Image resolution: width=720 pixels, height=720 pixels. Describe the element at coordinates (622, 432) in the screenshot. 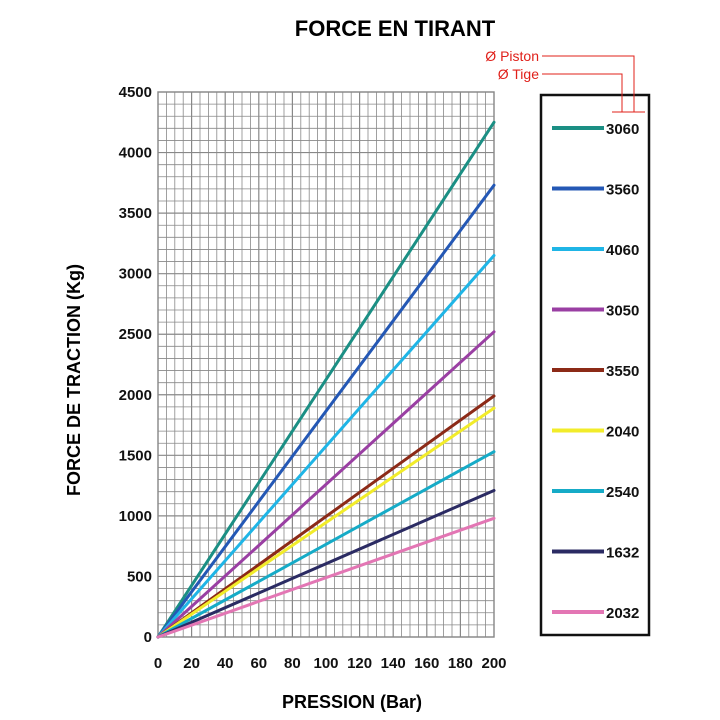

I see `legend-label-2040: 2040` at that location.